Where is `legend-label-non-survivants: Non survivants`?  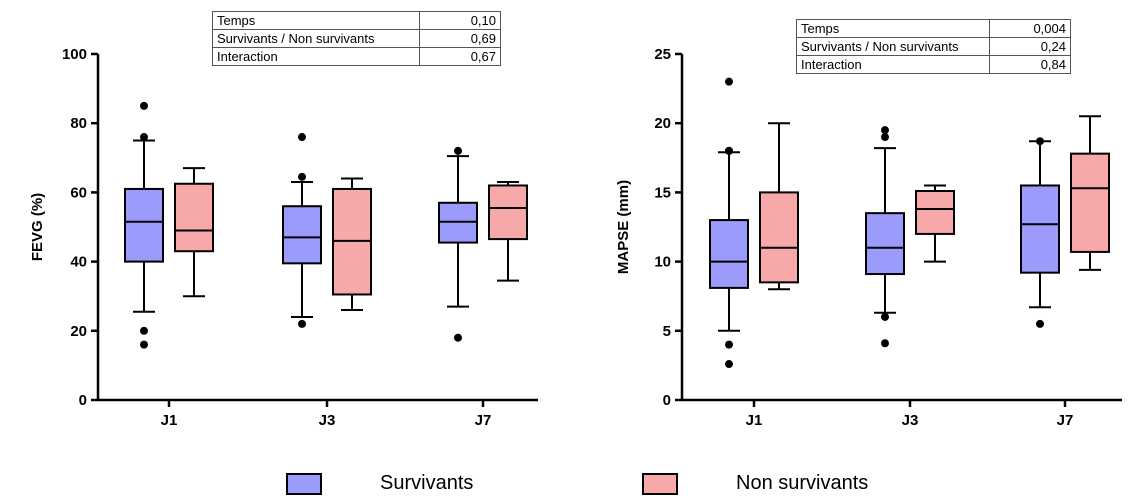 legend-label-non-survivants: Non survivants is located at coordinates (802, 483).